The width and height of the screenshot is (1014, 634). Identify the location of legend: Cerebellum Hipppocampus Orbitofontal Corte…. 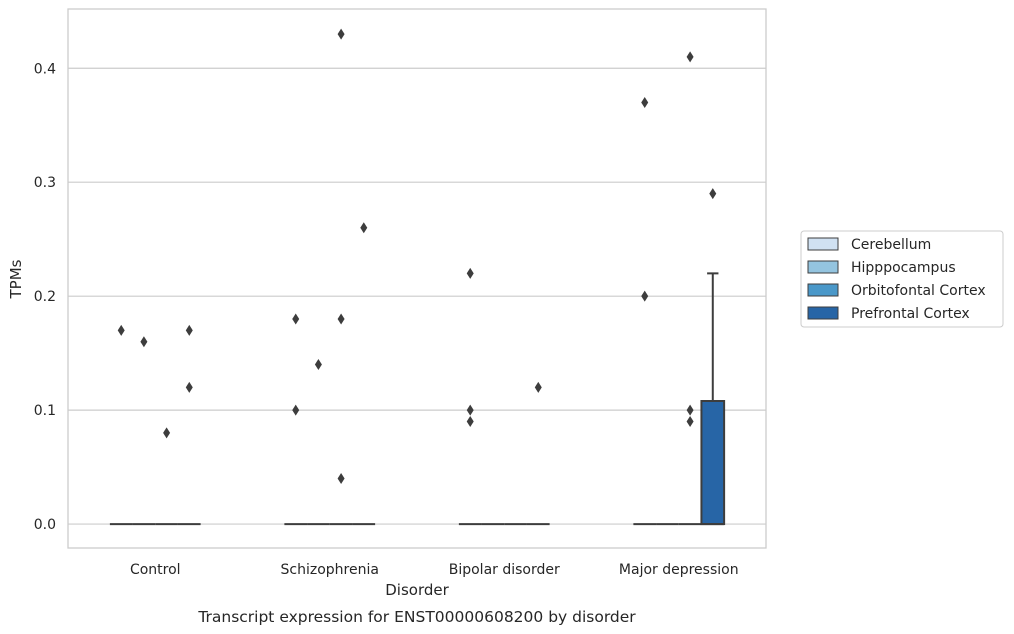
(902, 279).